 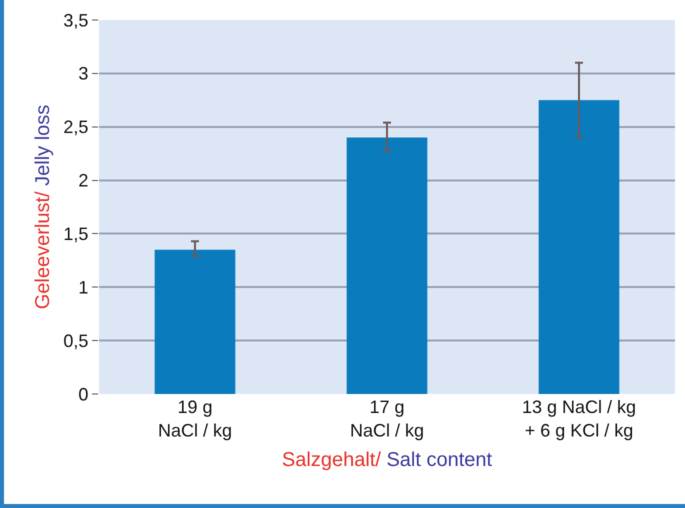 I want to click on y-tick-label: 2, so click(x=83, y=180).